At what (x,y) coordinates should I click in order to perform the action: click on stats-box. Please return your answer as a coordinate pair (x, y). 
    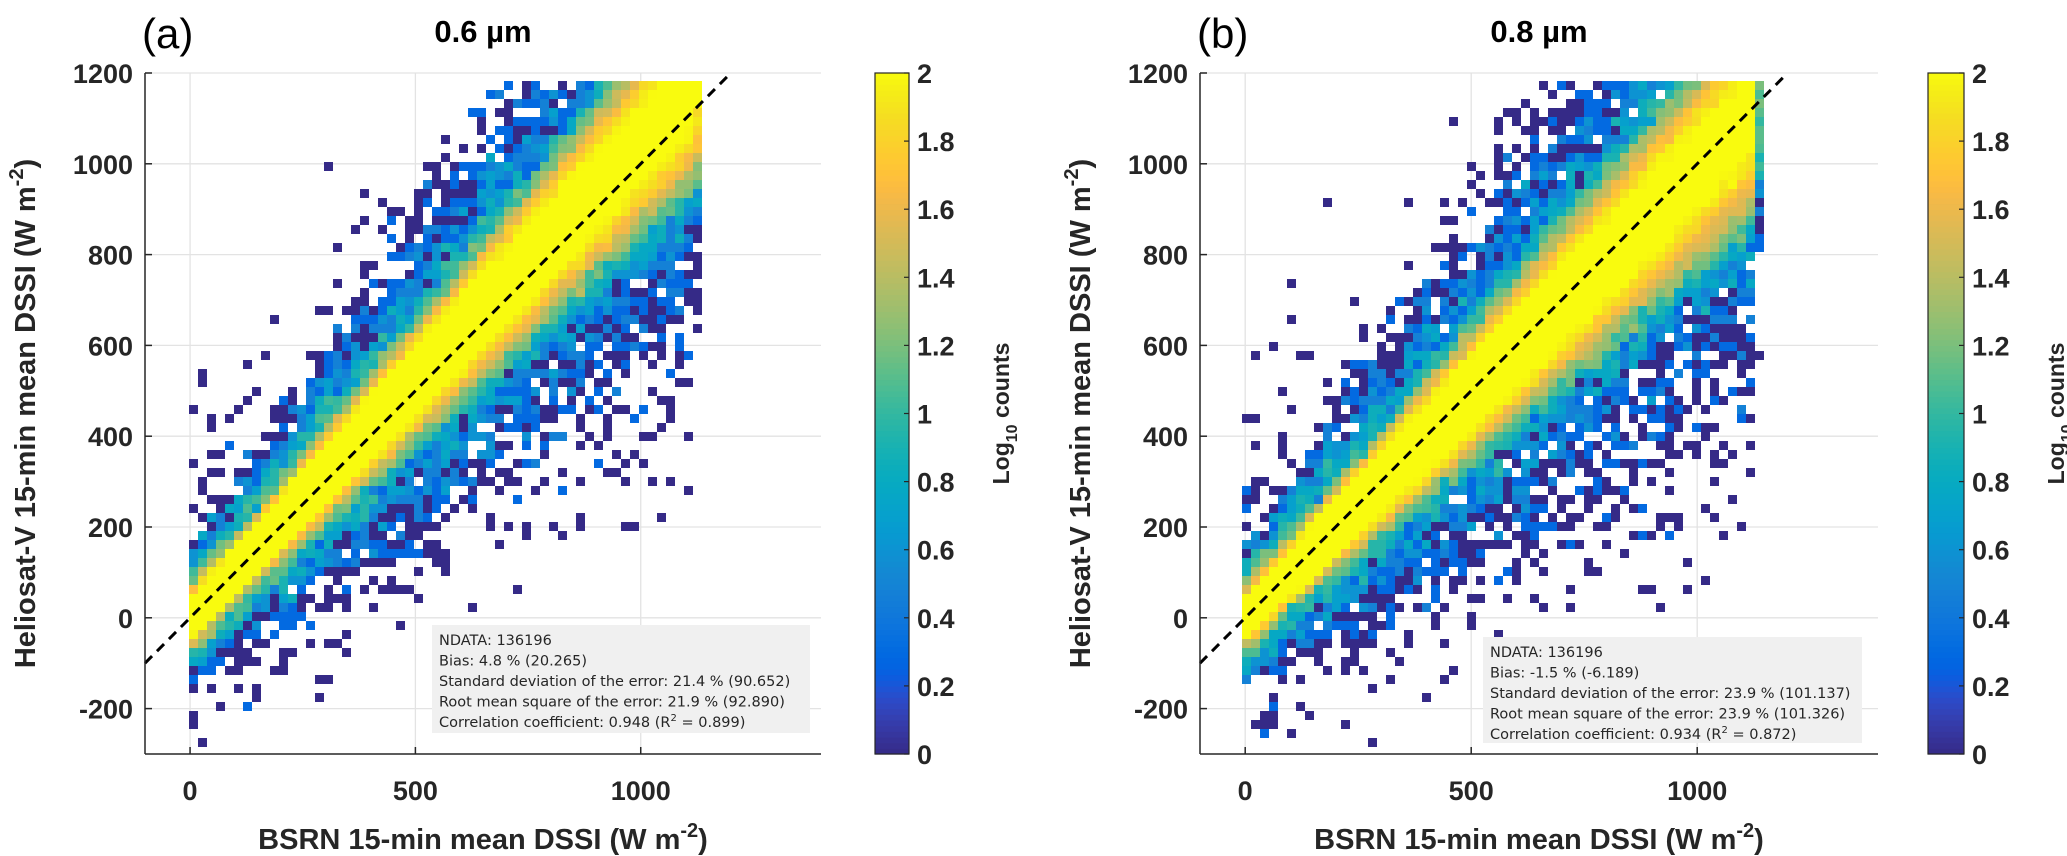
    Looking at the image, I should click on (621, 679).